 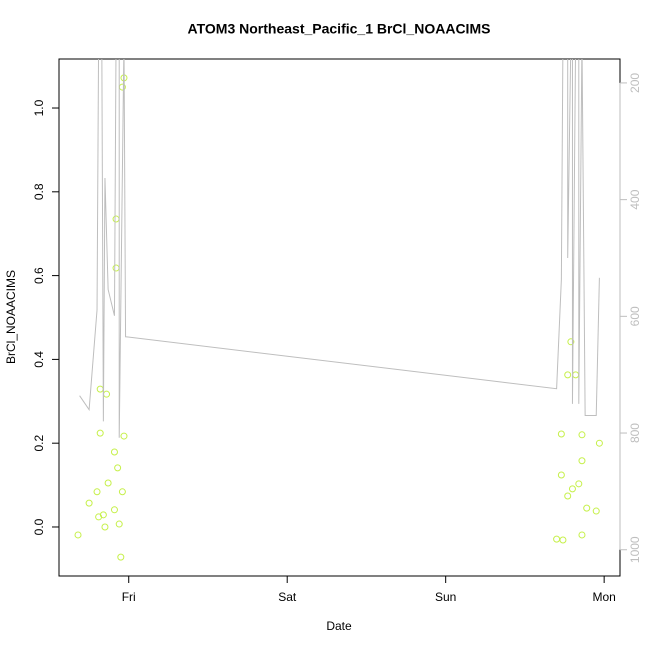 What do you see at coordinates (635, 83) in the screenshot?
I see `y2-tick-label: 200` at bounding box center [635, 83].